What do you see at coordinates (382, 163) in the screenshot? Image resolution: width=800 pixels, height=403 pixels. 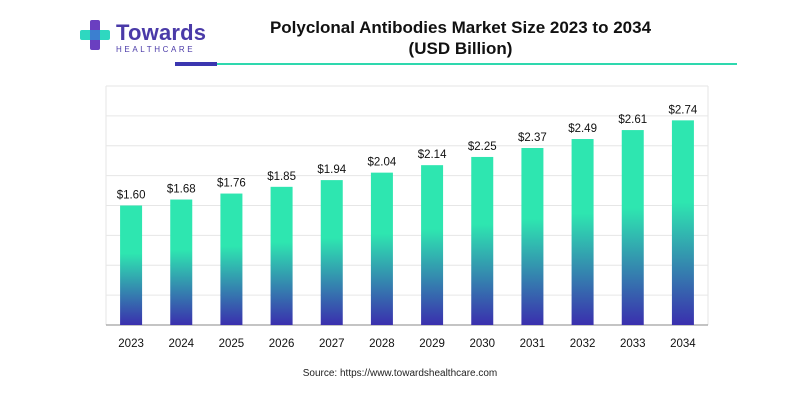 I see `value-label-2028: $2.04` at bounding box center [382, 163].